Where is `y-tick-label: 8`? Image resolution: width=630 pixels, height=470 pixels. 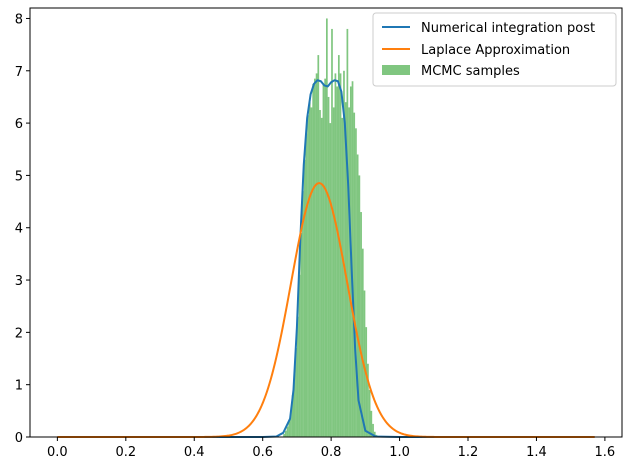
y-tick-label: 8 is located at coordinates (19, 19).